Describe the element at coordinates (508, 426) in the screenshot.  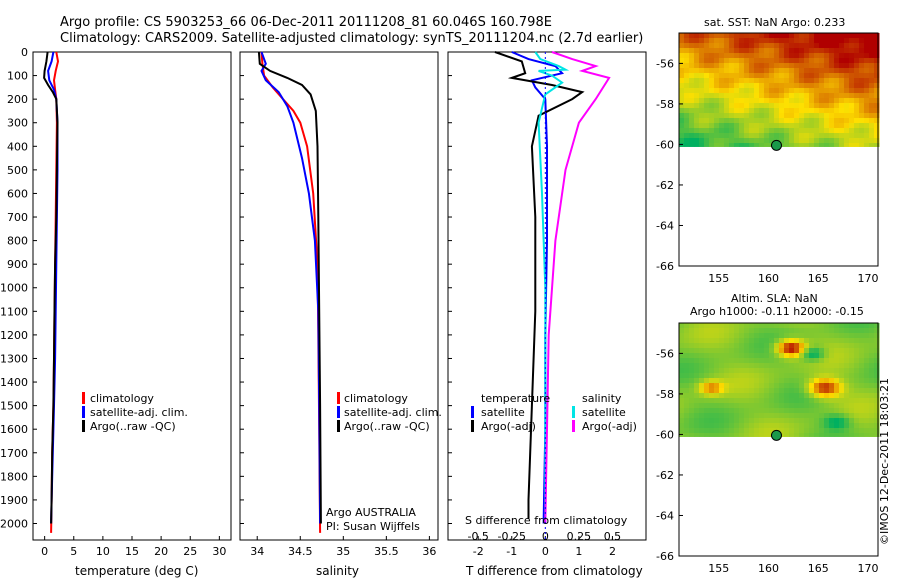
I see `legend-t-argo: Argo(-adj)` at that location.